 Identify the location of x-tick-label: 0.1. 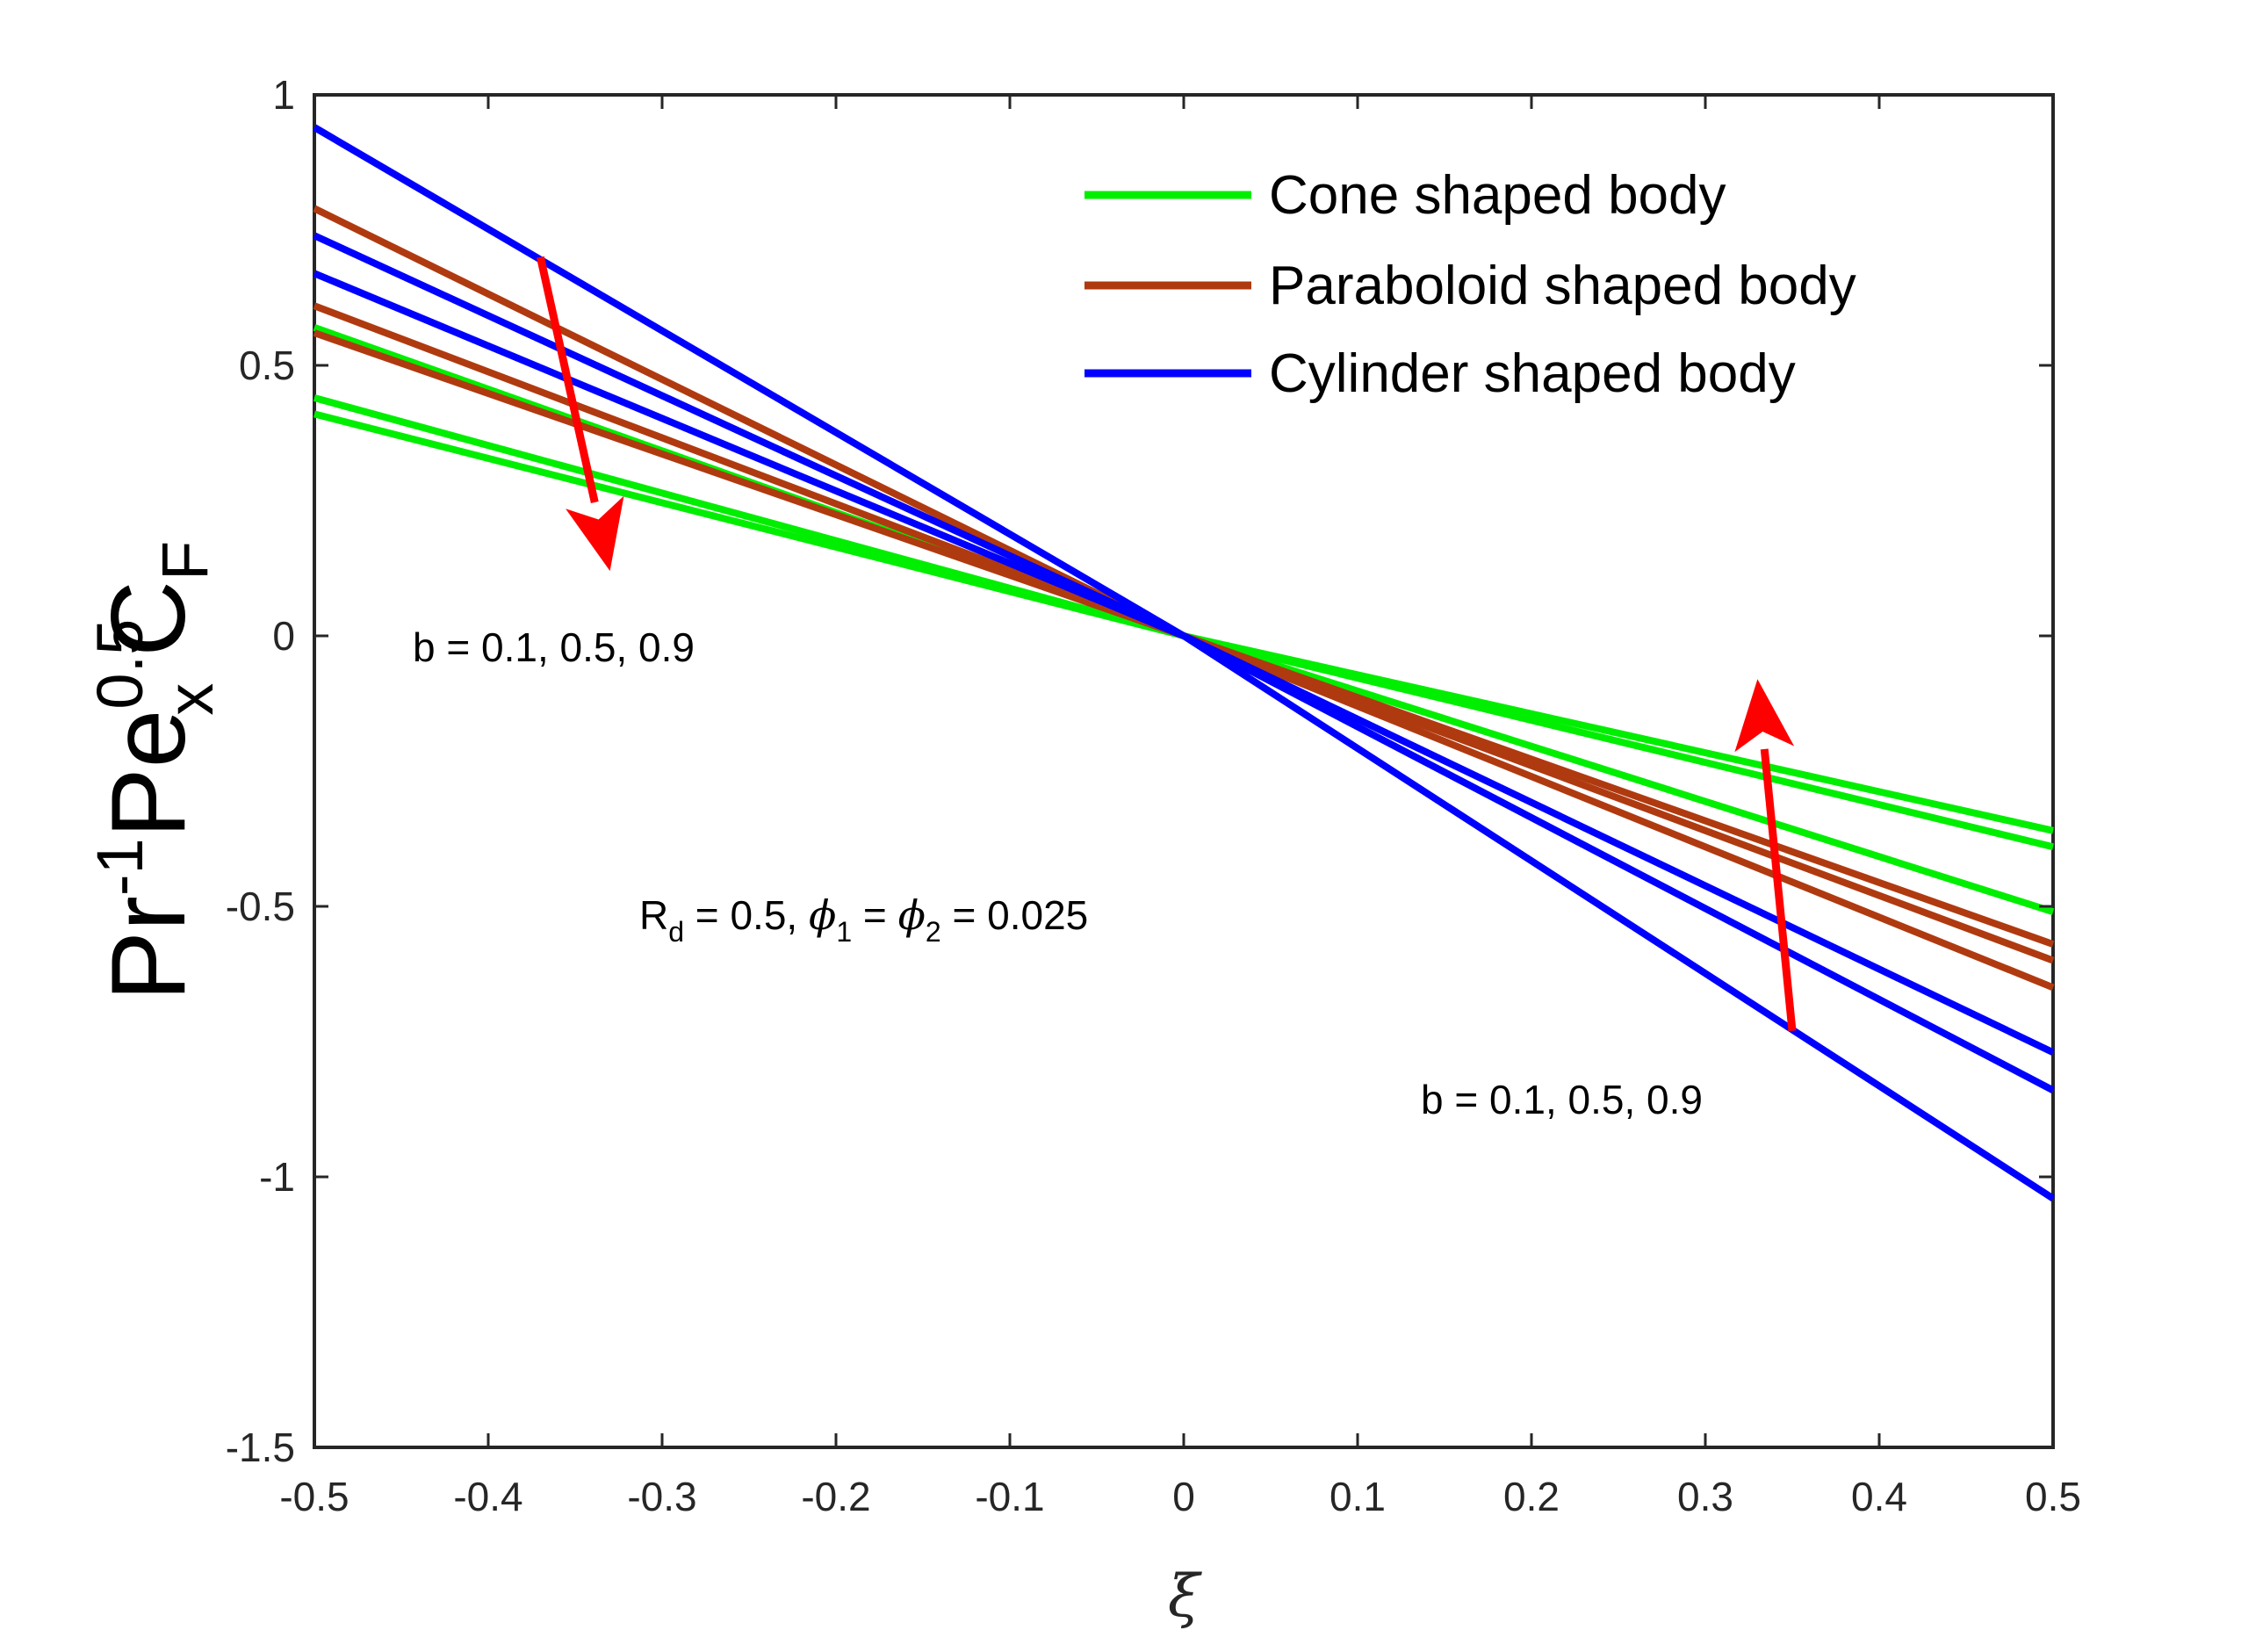
(1358, 1496).